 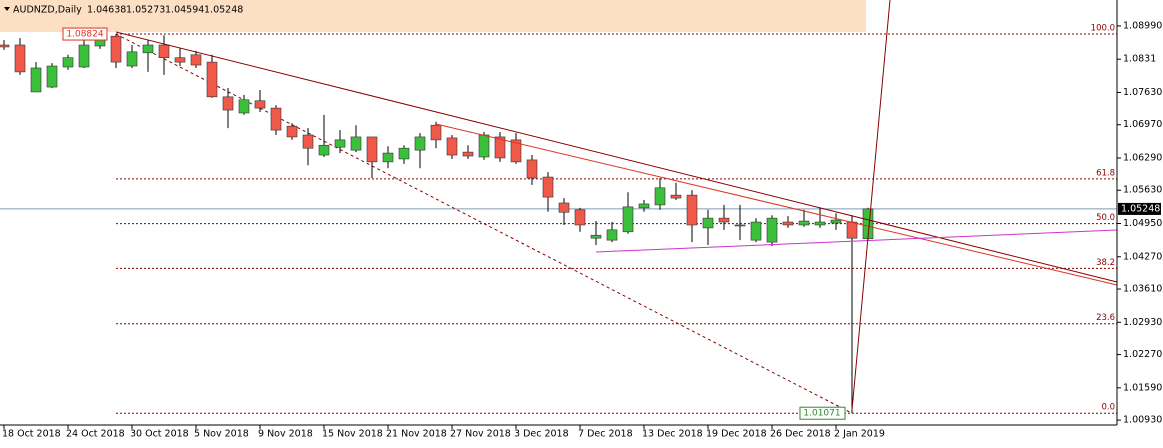 I want to click on x-tick-label: 18 Oct 2018, so click(x=31, y=434).